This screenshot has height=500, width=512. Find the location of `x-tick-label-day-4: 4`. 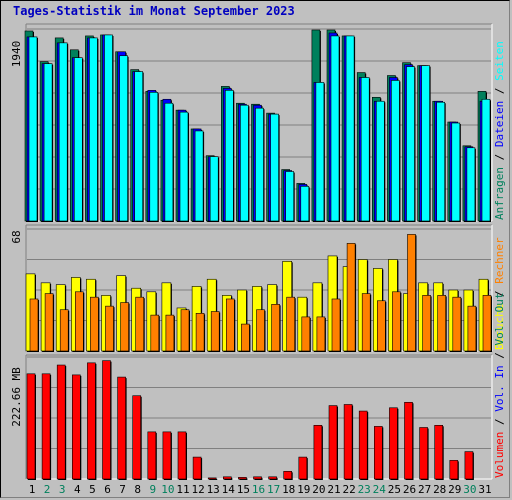

x-tick-label-day-4: 4 is located at coordinates (77, 489).